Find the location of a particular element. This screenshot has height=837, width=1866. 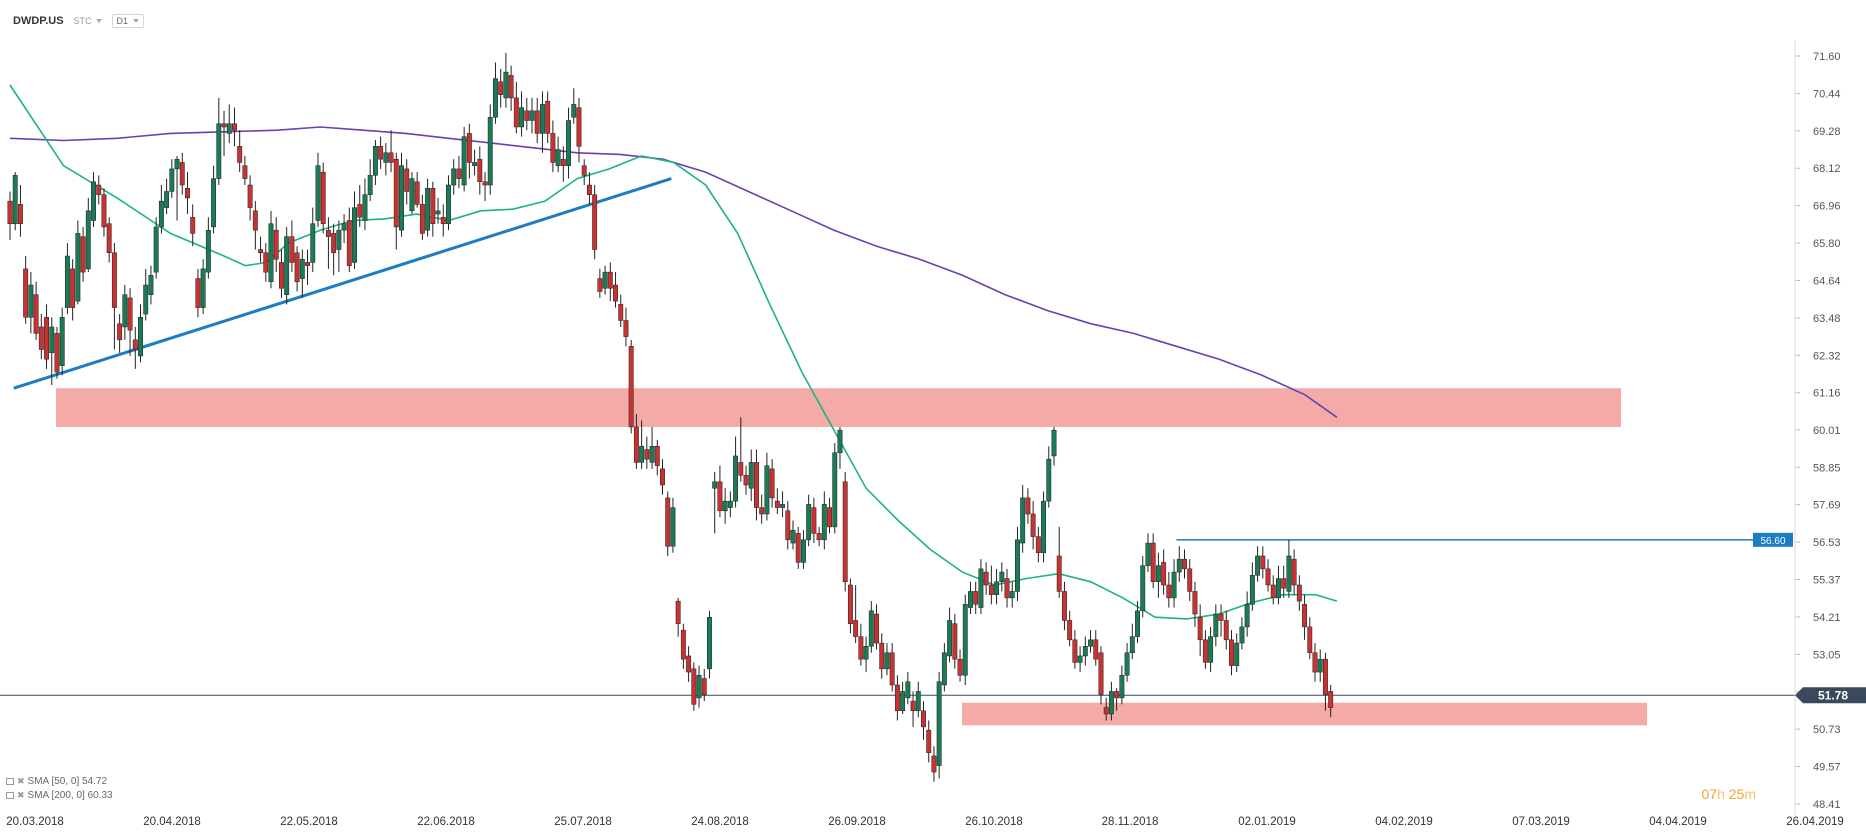

y-tick-label: 55.37 is located at coordinates (1827, 581).